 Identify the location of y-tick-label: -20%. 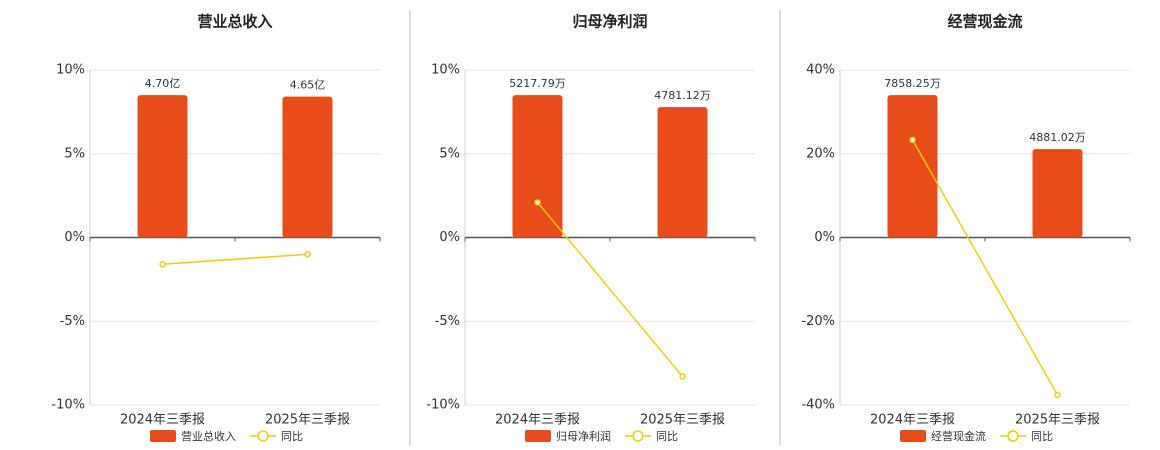
(818, 321).